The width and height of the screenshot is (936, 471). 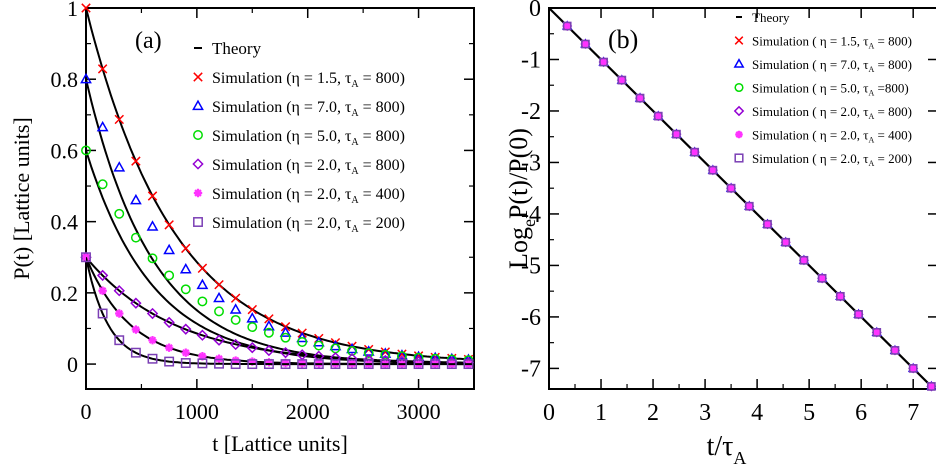 What do you see at coordinates (282, 136) in the screenshot?
I see `legend-entry-a-main: Simulation (η = 5.0, τ` at bounding box center [282, 136].